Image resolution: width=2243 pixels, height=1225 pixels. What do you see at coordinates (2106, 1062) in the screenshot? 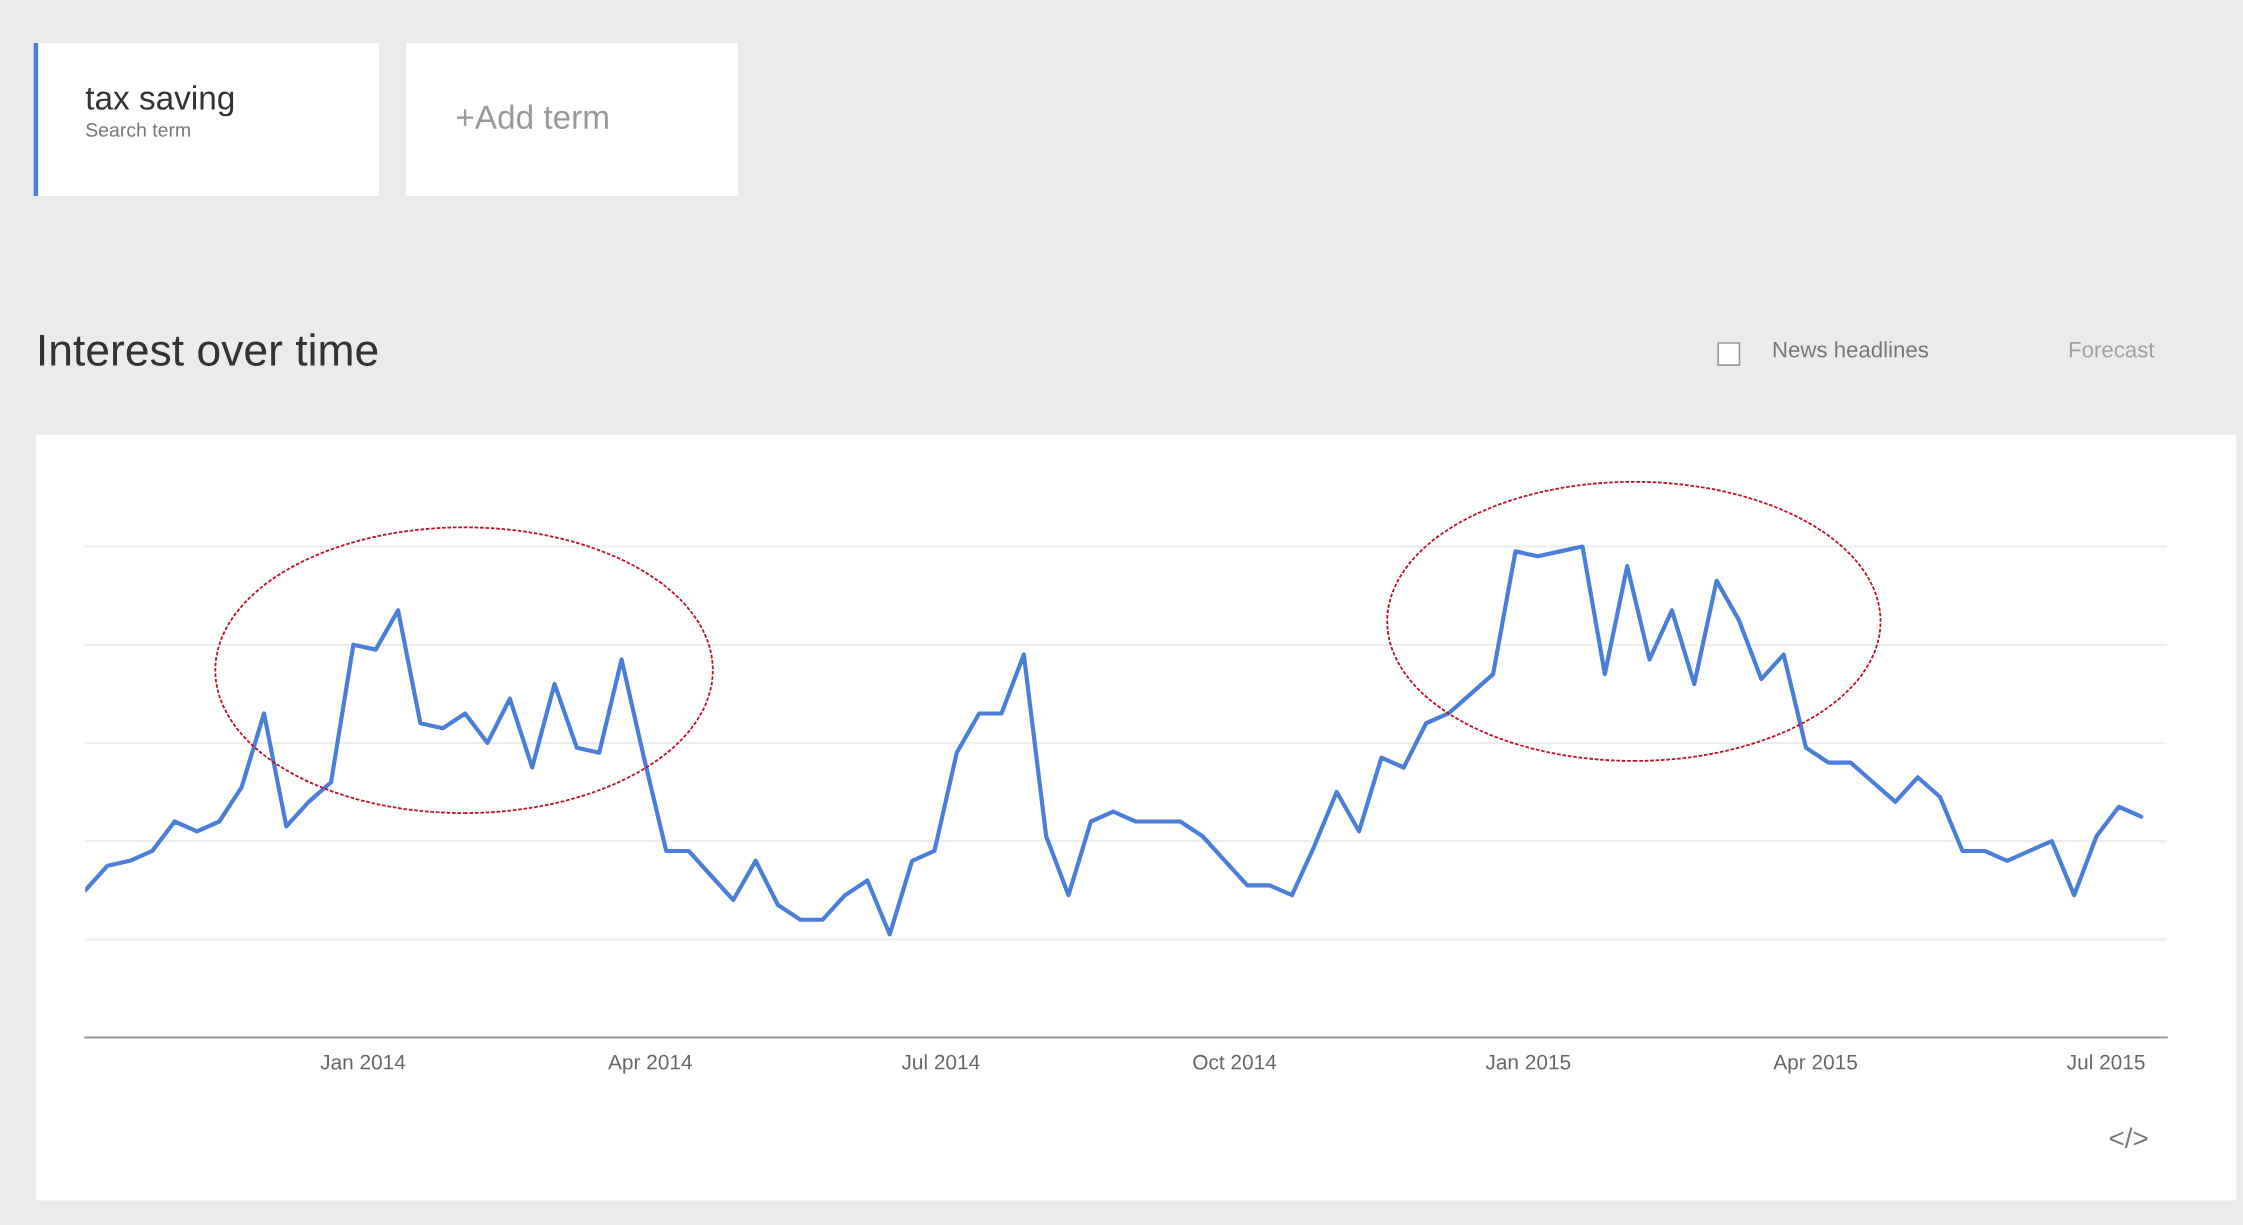
I see `x-tick-label: Jul 2015` at bounding box center [2106, 1062].